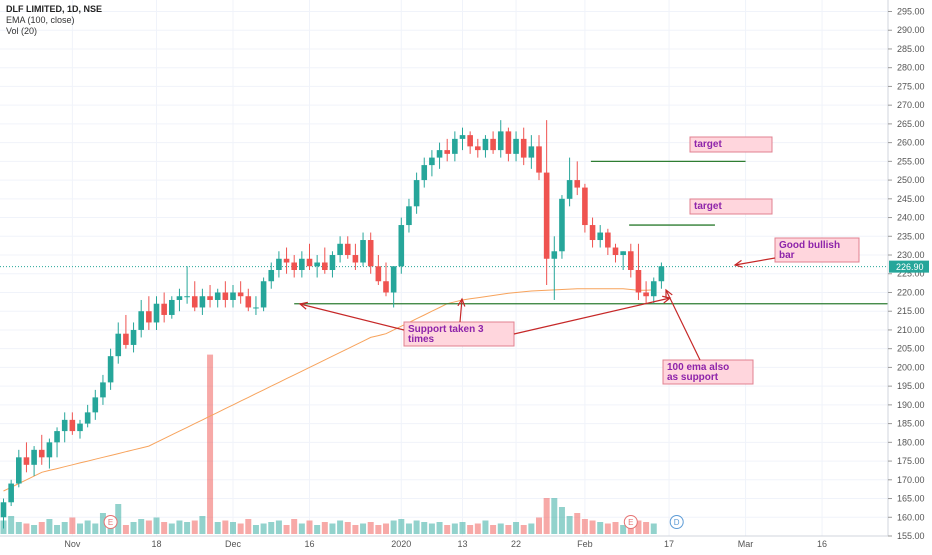 The image size is (932, 555). What do you see at coordinates (669, 293) in the screenshot?
I see `ema-arrow-head` at bounding box center [669, 293].